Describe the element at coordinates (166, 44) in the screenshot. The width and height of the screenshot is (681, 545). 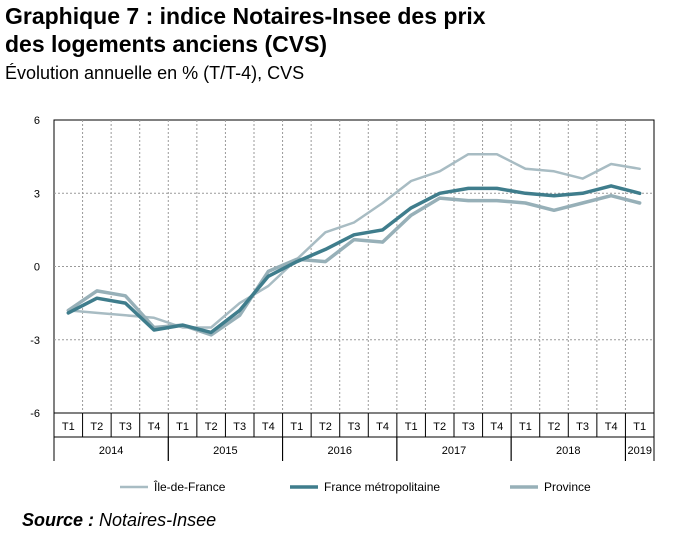
I see `chart-title-line-2: des logements anciens (CVS)` at that location.